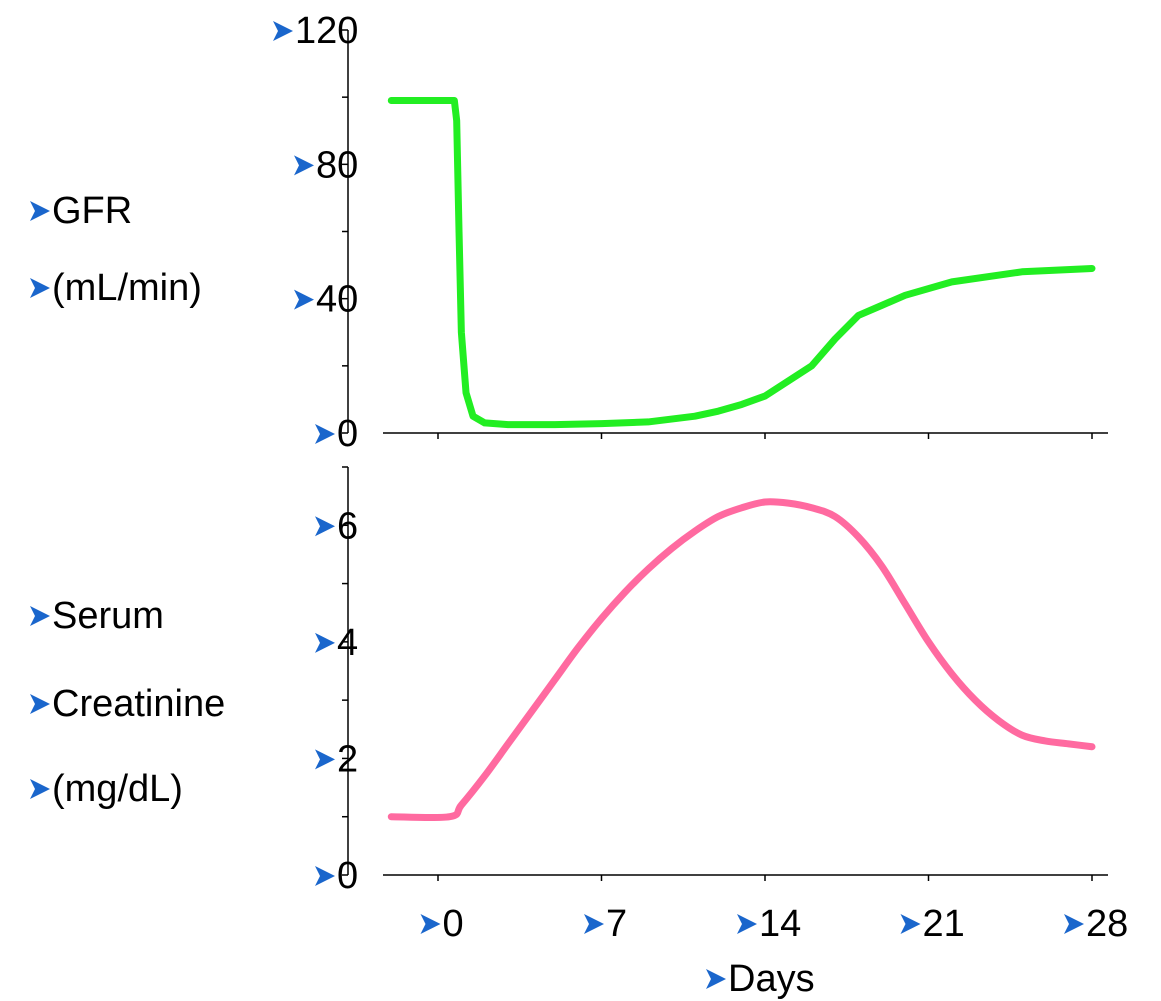 The image size is (1161, 1001). I want to click on creatinine-ylabel-line: Serum, so click(97, 616).